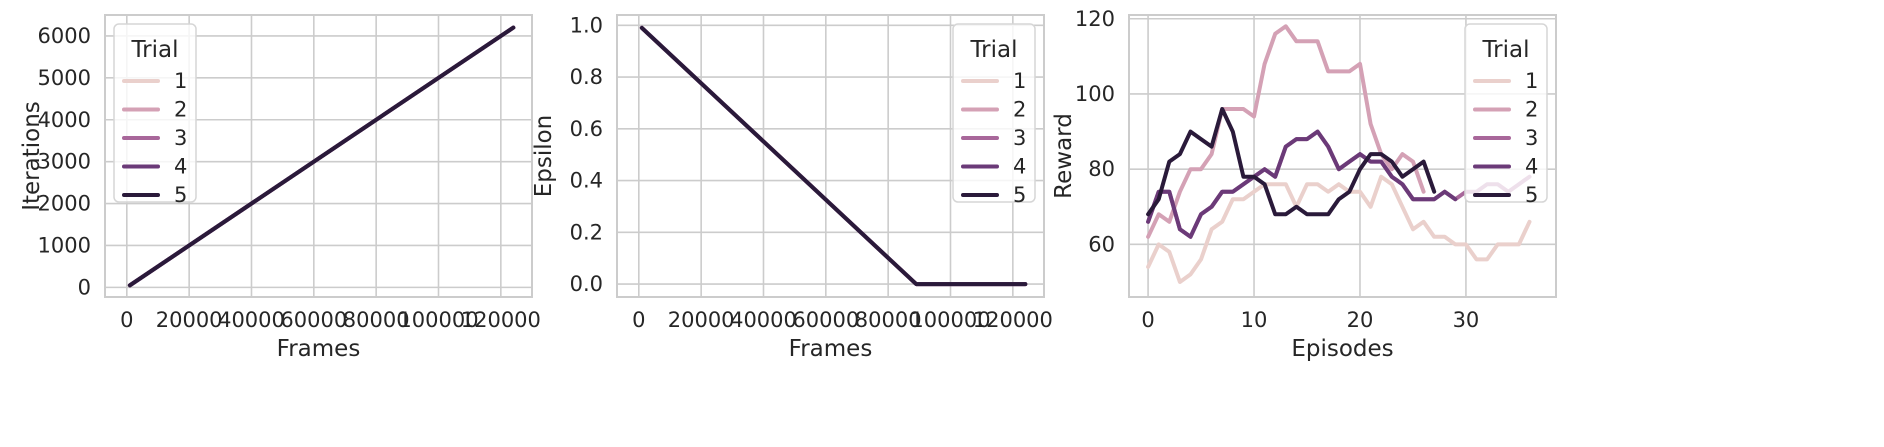  What do you see at coordinates (1254, 320) in the screenshot?
I see `x-tick-label: 10` at bounding box center [1254, 320].